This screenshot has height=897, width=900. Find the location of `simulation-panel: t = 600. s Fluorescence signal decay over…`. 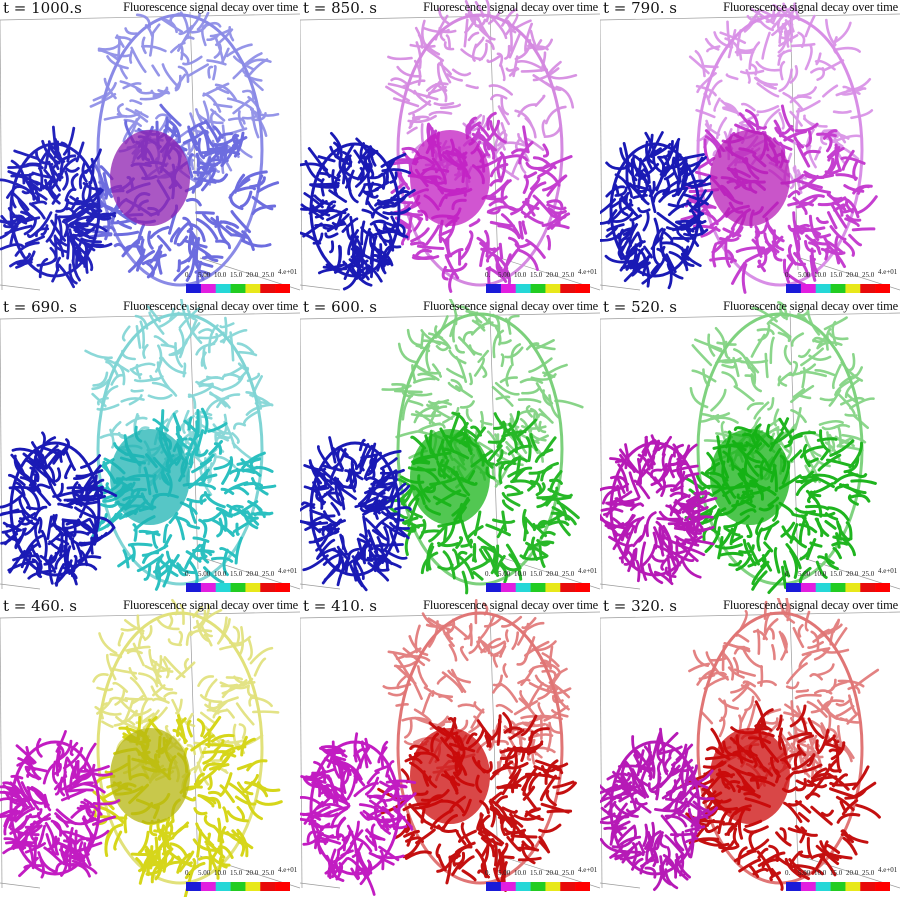

simulation-panel: t = 600. s Fluorescence signal decay over… is located at coordinates (450, 448).